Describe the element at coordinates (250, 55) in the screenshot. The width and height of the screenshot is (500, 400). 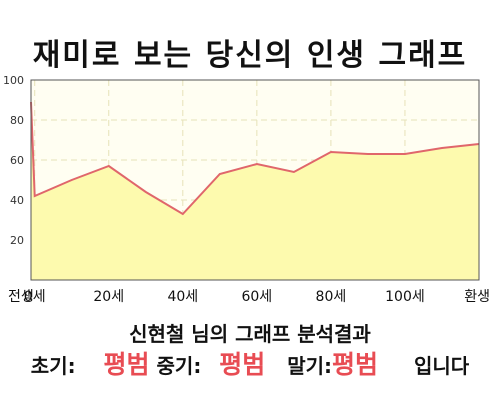
I see `page-title: 재미로 보는 당신의 인생 그래프` at that location.